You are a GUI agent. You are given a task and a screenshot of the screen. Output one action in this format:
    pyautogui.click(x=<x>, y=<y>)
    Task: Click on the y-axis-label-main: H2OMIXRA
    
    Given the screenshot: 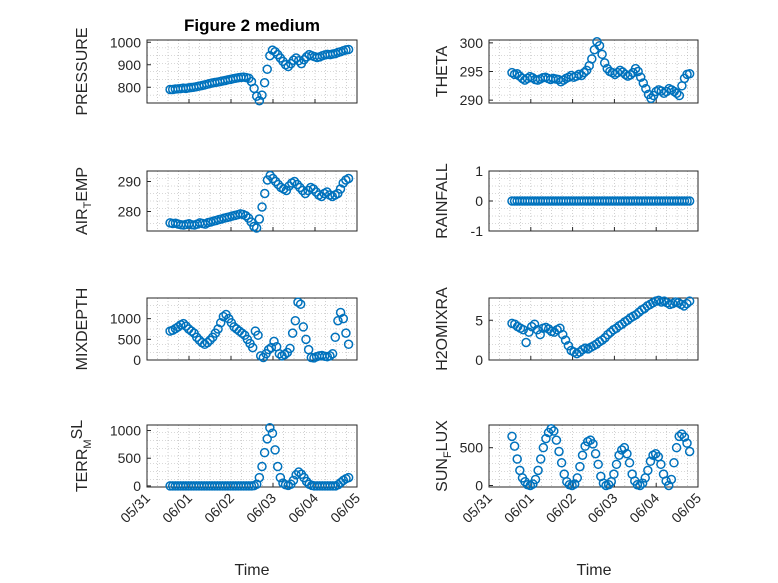 What is the action you would take?
    pyautogui.click(x=442, y=329)
    